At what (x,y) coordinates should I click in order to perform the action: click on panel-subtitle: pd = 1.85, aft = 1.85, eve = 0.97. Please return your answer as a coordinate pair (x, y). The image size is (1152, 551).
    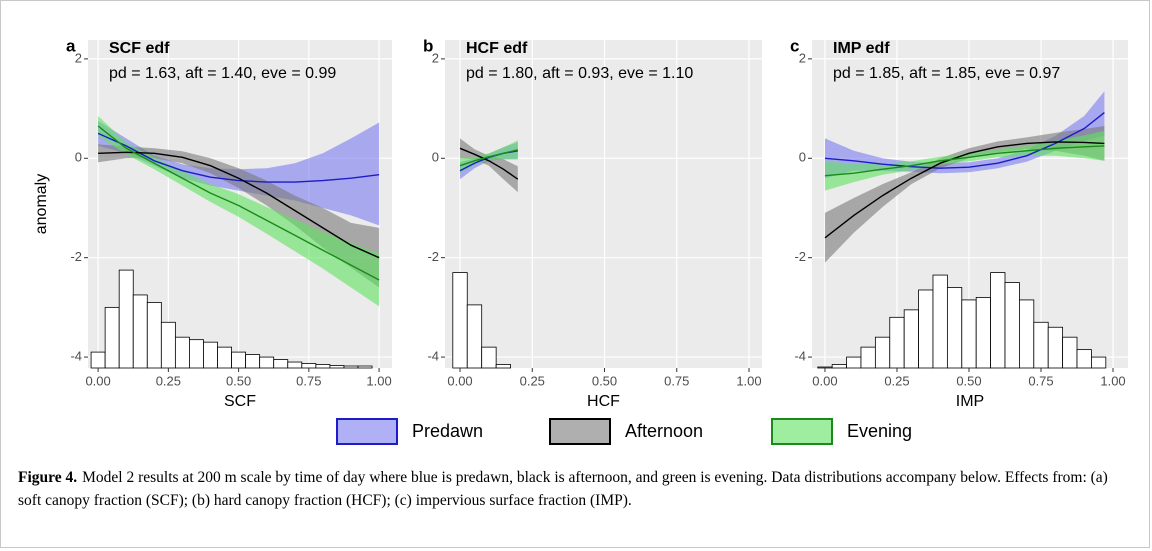
    Looking at the image, I should click on (946, 73).